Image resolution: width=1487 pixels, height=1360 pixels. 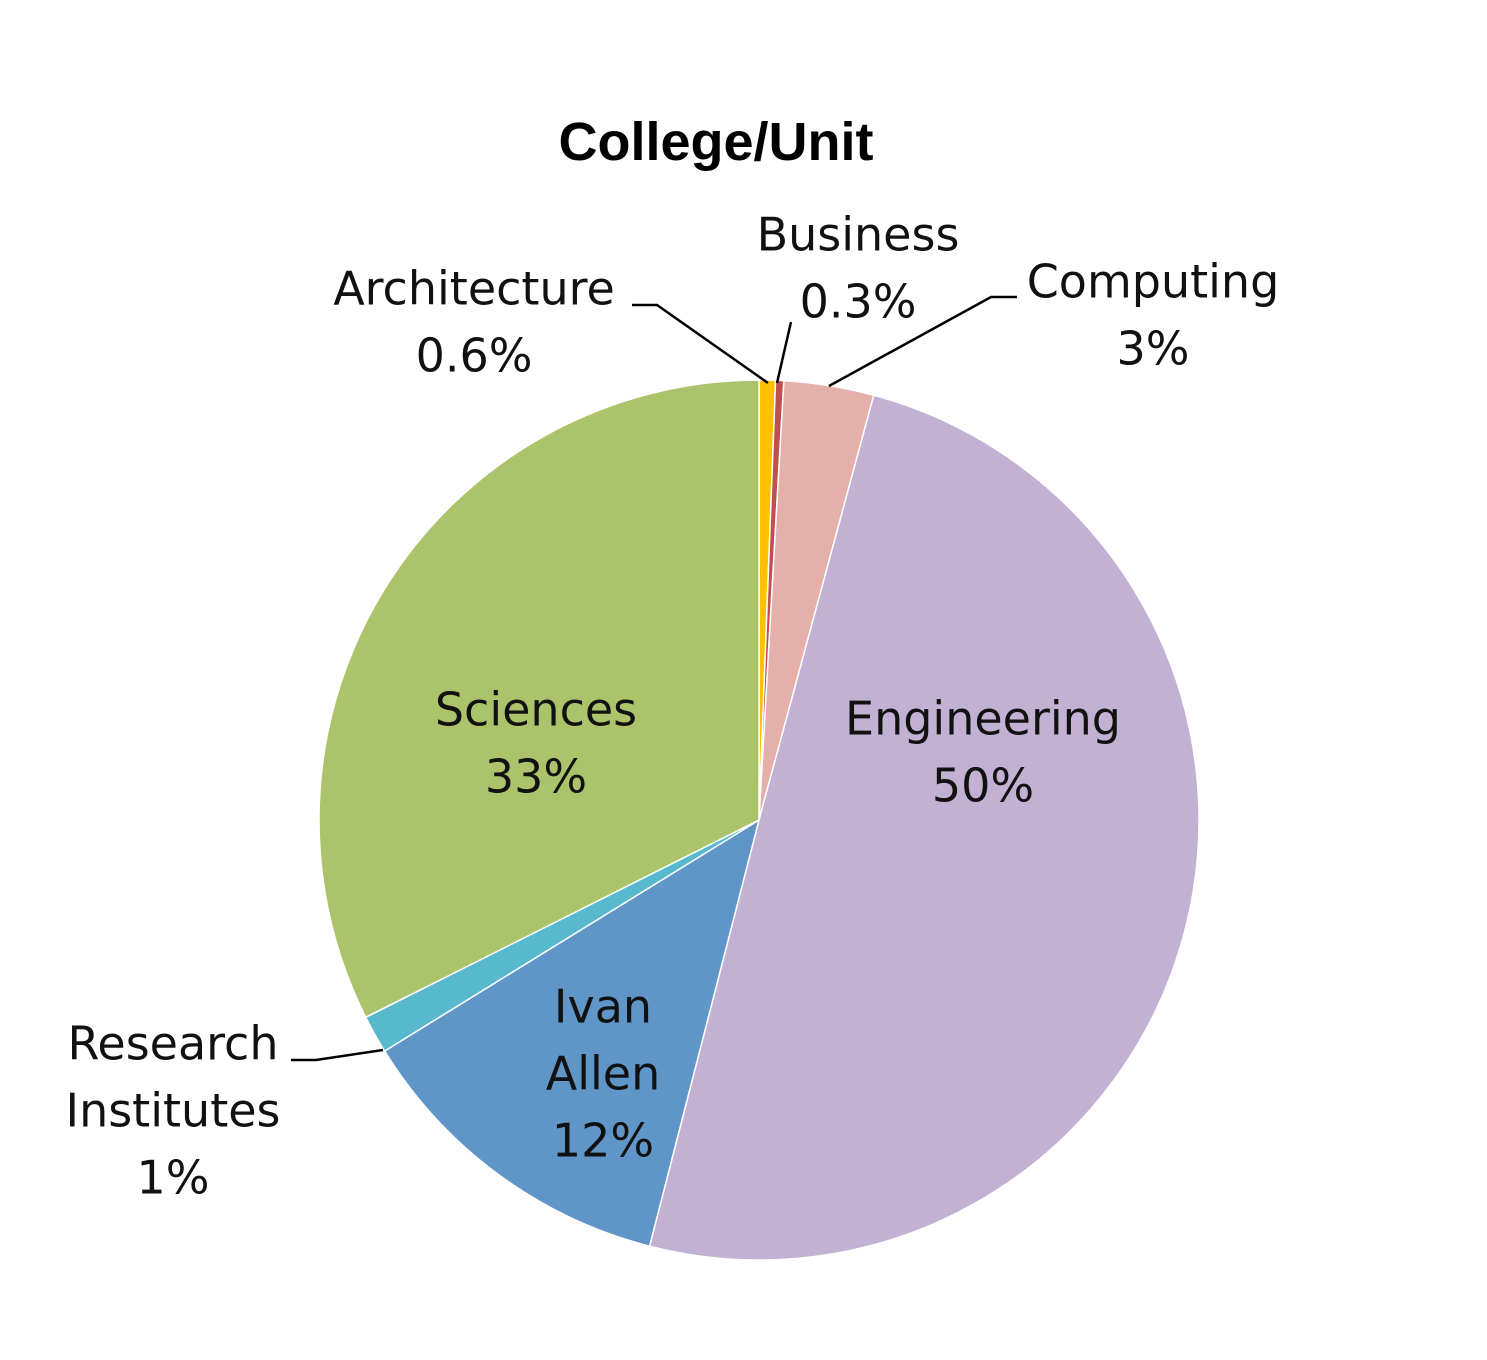 What do you see at coordinates (715, 142) in the screenshot?
I see `chart-title: College/Unit` at bounding box center [715, 142].